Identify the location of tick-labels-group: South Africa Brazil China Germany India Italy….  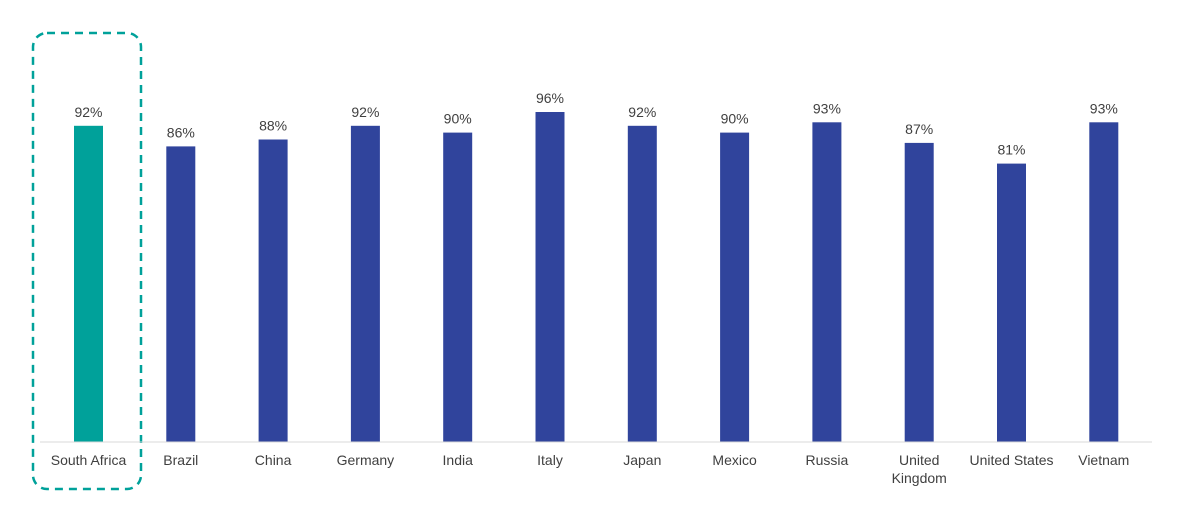
(590, 469).